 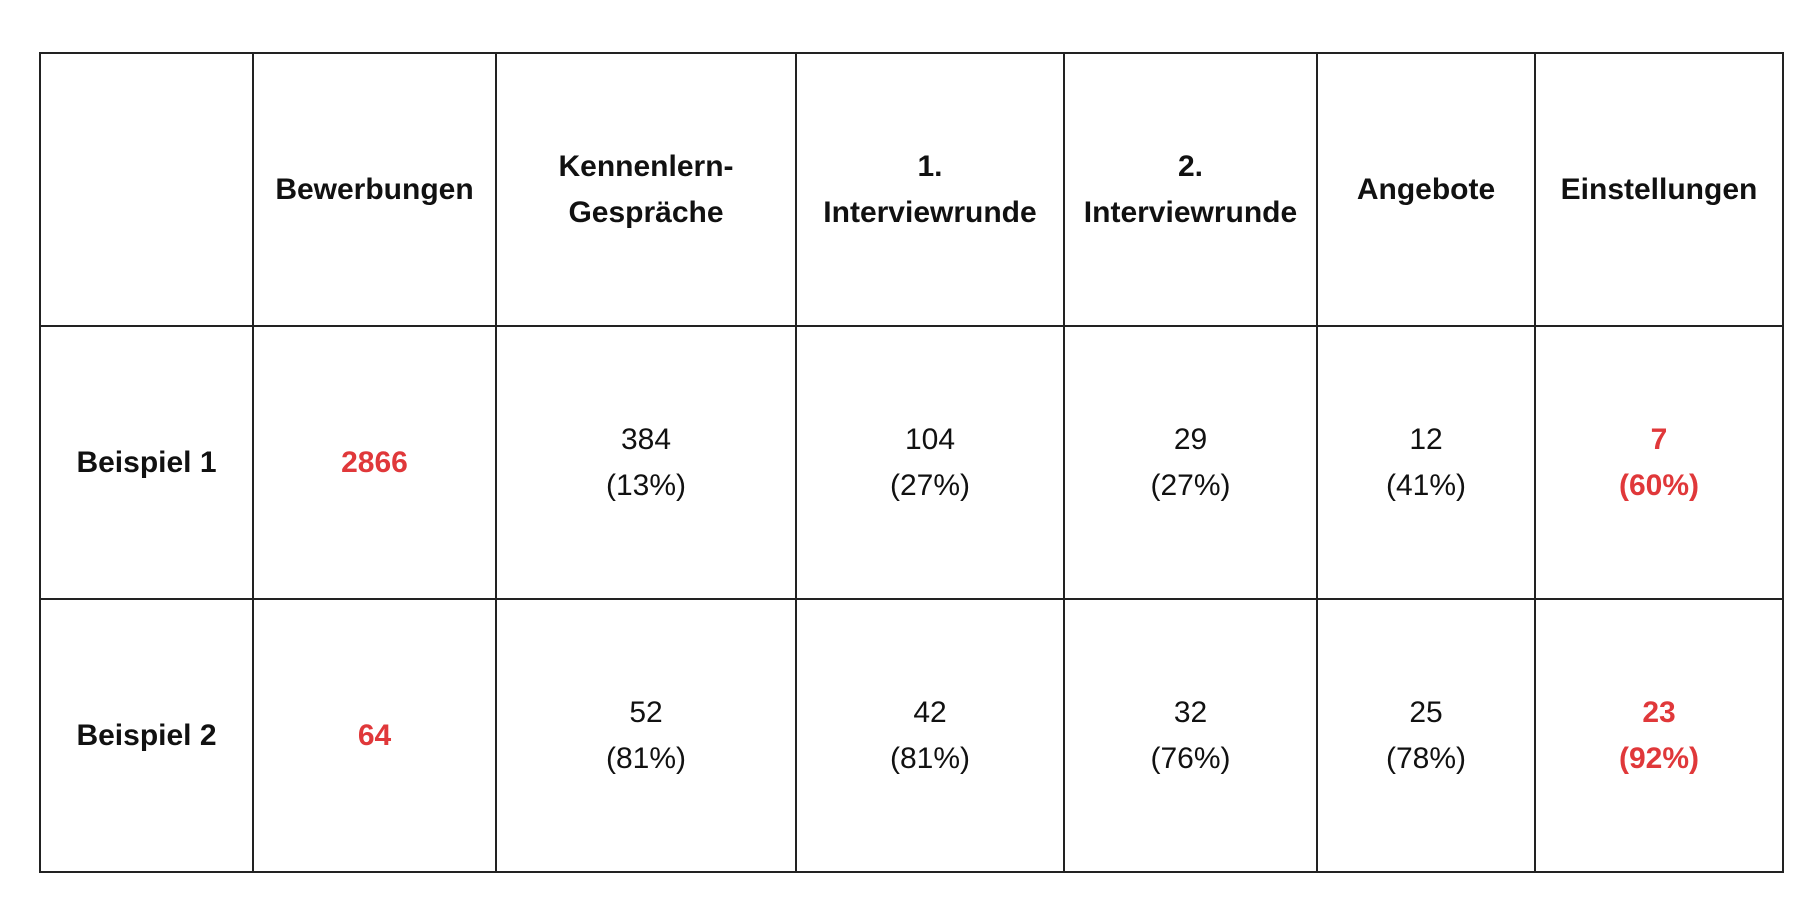 I want to click on header-label-line: Angebote, so click(x=1426, y=189).